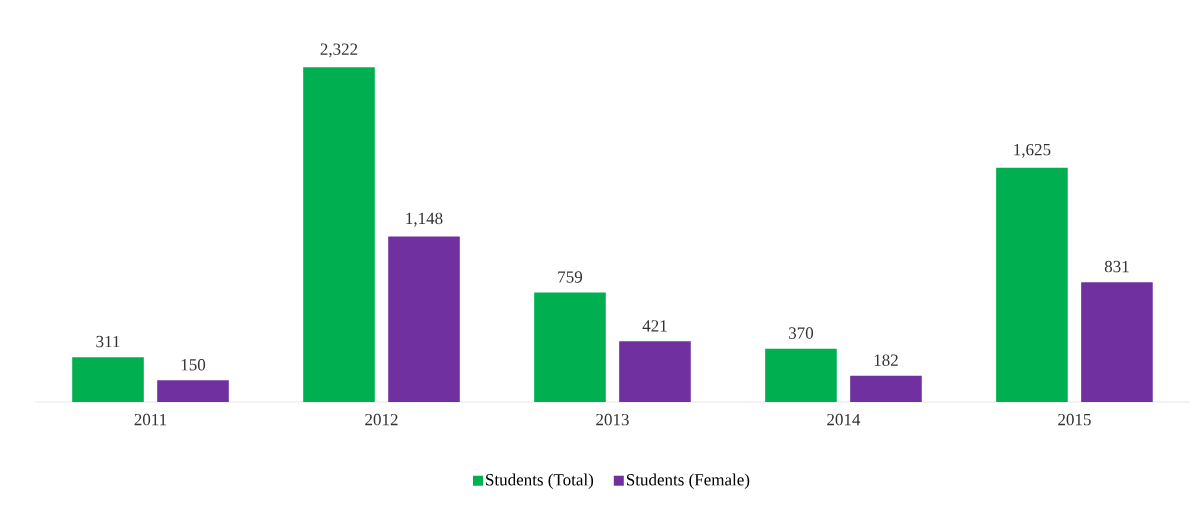  Describe the element at coordinates (612, 419) in the screenshot. I see `x-tick-label: 2013` at that location.